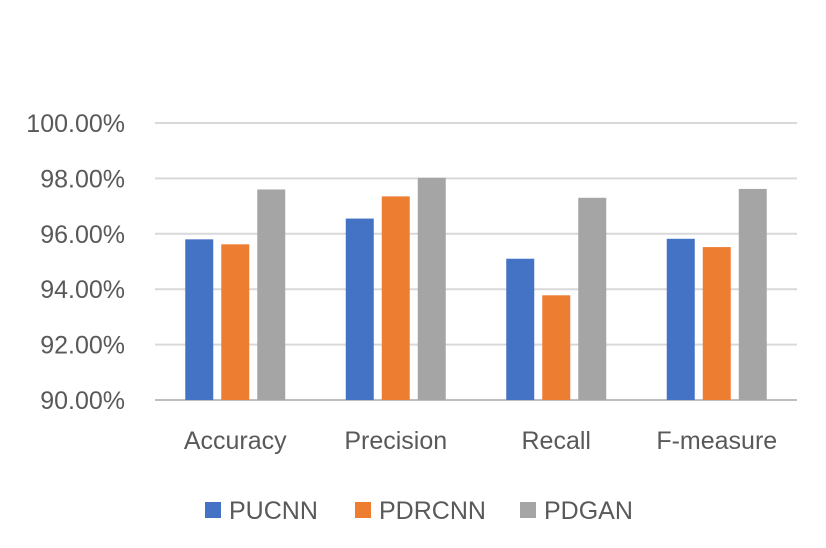 The width and height of the screenshot is (826, 548). Describe the element at coordinates (75, 262) in the screenshot. I see `y-axis-ticks: 90.00% 92.00% 94.00% 96.00% 98.00% 100.00%` at that location.